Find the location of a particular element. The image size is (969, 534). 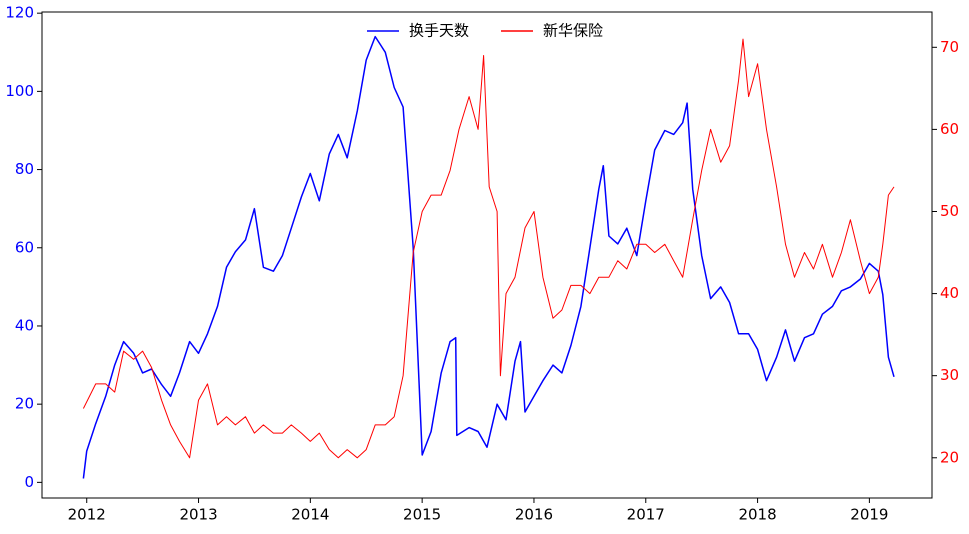

y-tick-label: 40 is located at coordinates (24, 325).